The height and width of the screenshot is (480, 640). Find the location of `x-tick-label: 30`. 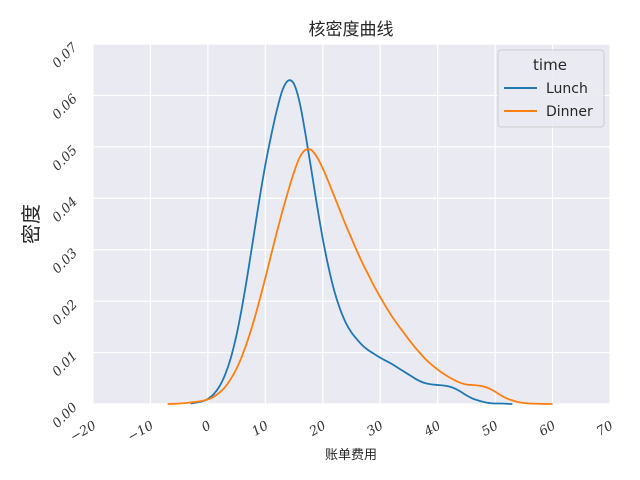

x-tick-label: 30 is located at coordinates (375, 428).